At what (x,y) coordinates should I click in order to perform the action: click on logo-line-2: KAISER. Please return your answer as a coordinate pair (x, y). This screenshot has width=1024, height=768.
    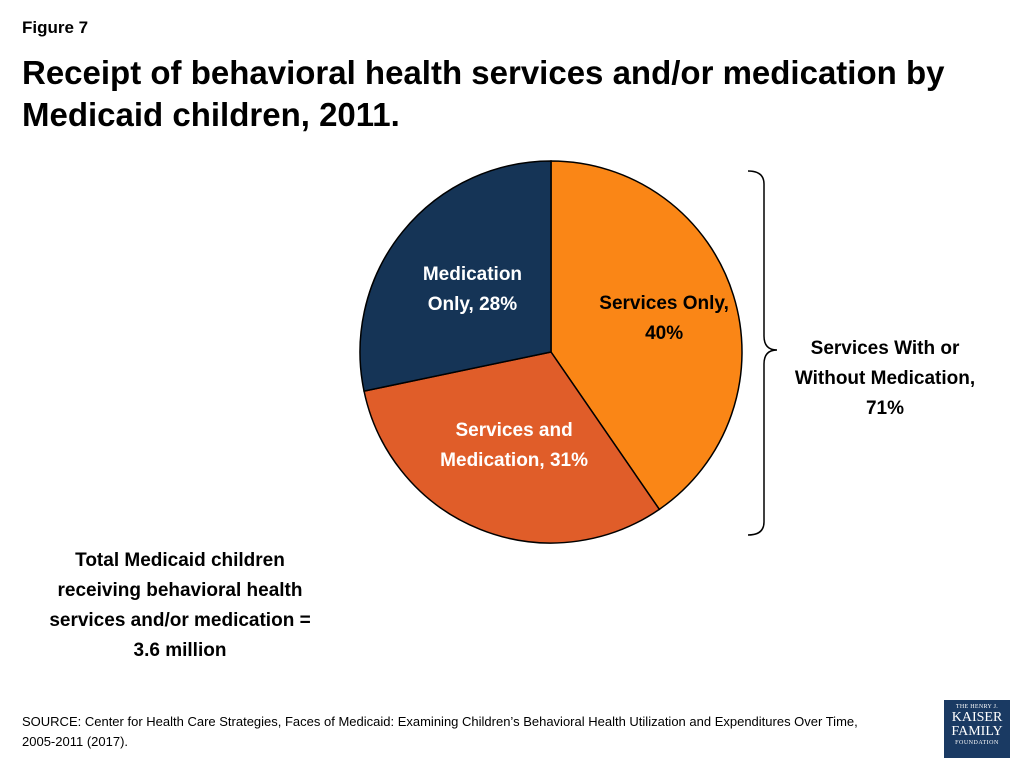
    Looking at the image, I should click on (977, 717).